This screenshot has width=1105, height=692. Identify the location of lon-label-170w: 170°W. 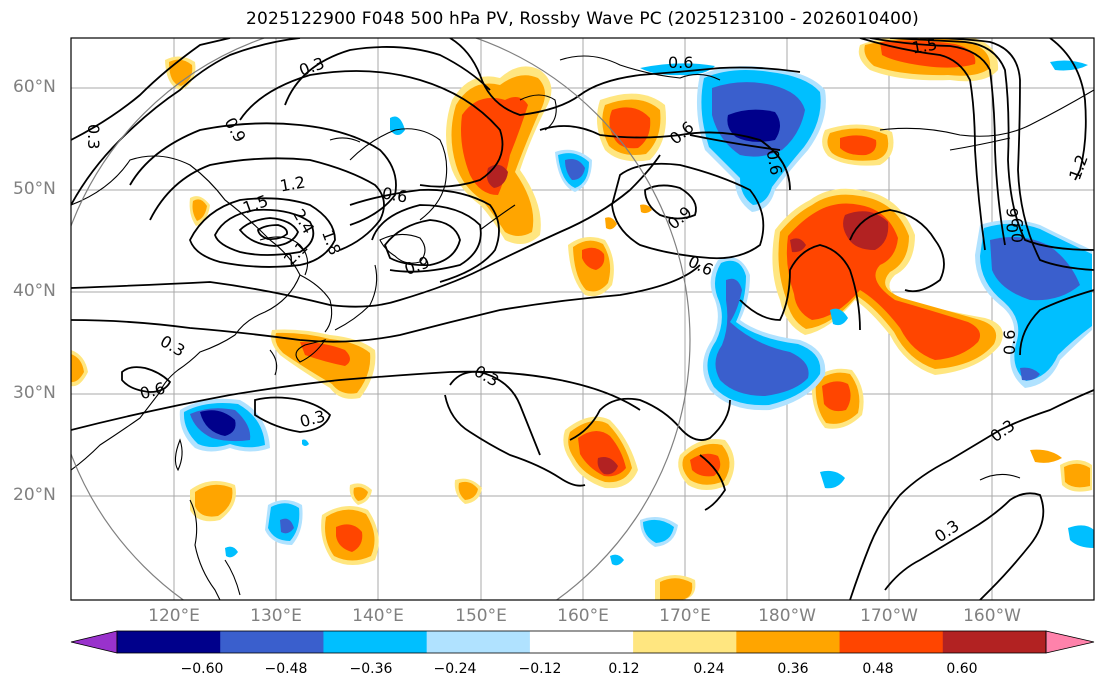
(889, 616).